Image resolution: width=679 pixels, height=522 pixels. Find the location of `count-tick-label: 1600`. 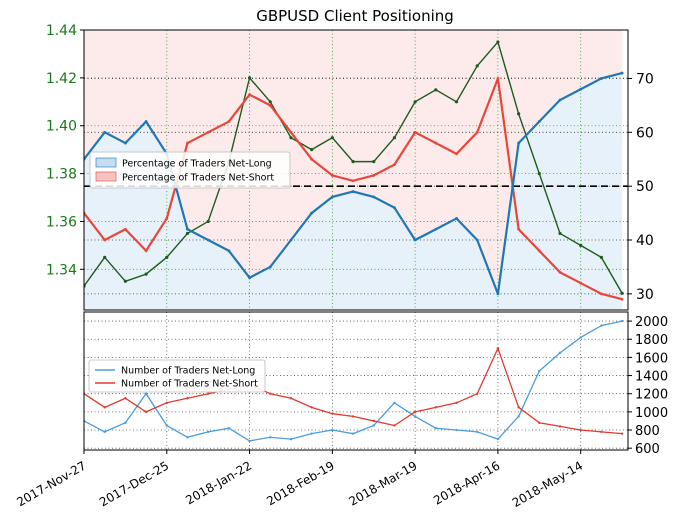

count-tick-label: 1600 is located at coordinates (651, 358).